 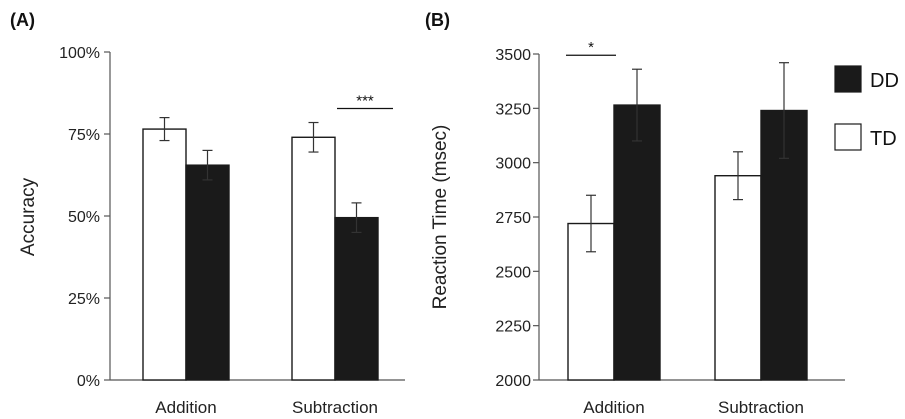 I want to click on panel-a-bar-dd-subtraction, so click(x=356, y=299).